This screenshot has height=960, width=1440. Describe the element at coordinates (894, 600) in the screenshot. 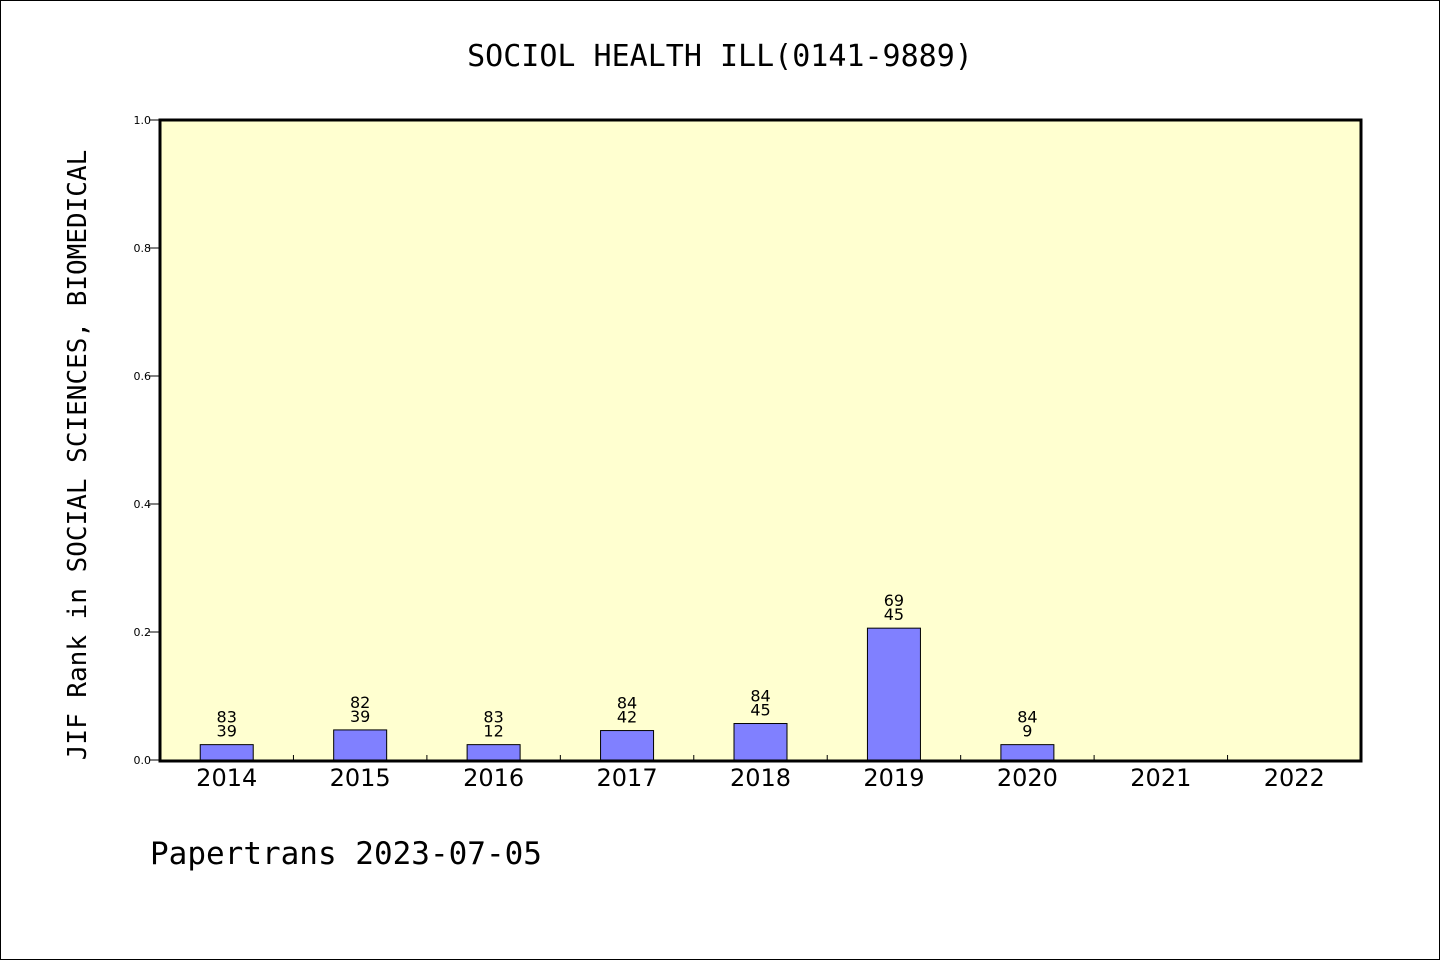

I see `bar-label-top: 69` at that location.